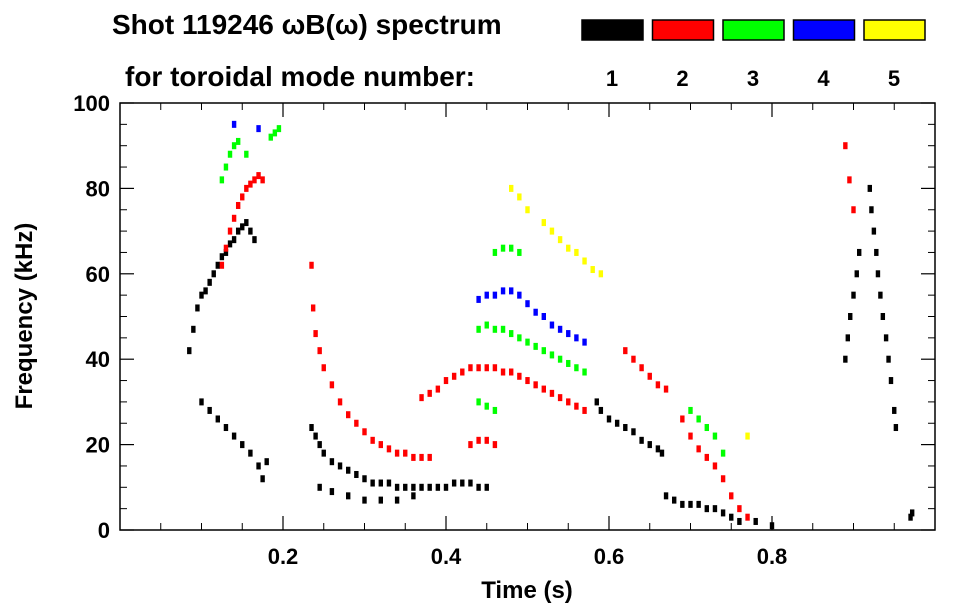 The image size is (963, 615). Describe the element at coordinates (409, 233) in the screenshot. I see `series-n4` at that location.